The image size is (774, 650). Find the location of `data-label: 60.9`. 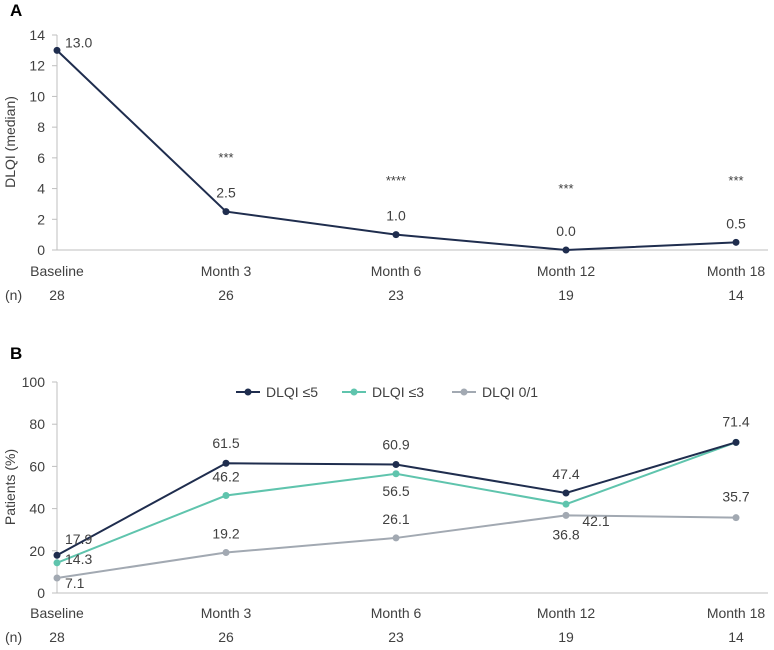

data-label: 60.9 is located at coordinates (395, 445).